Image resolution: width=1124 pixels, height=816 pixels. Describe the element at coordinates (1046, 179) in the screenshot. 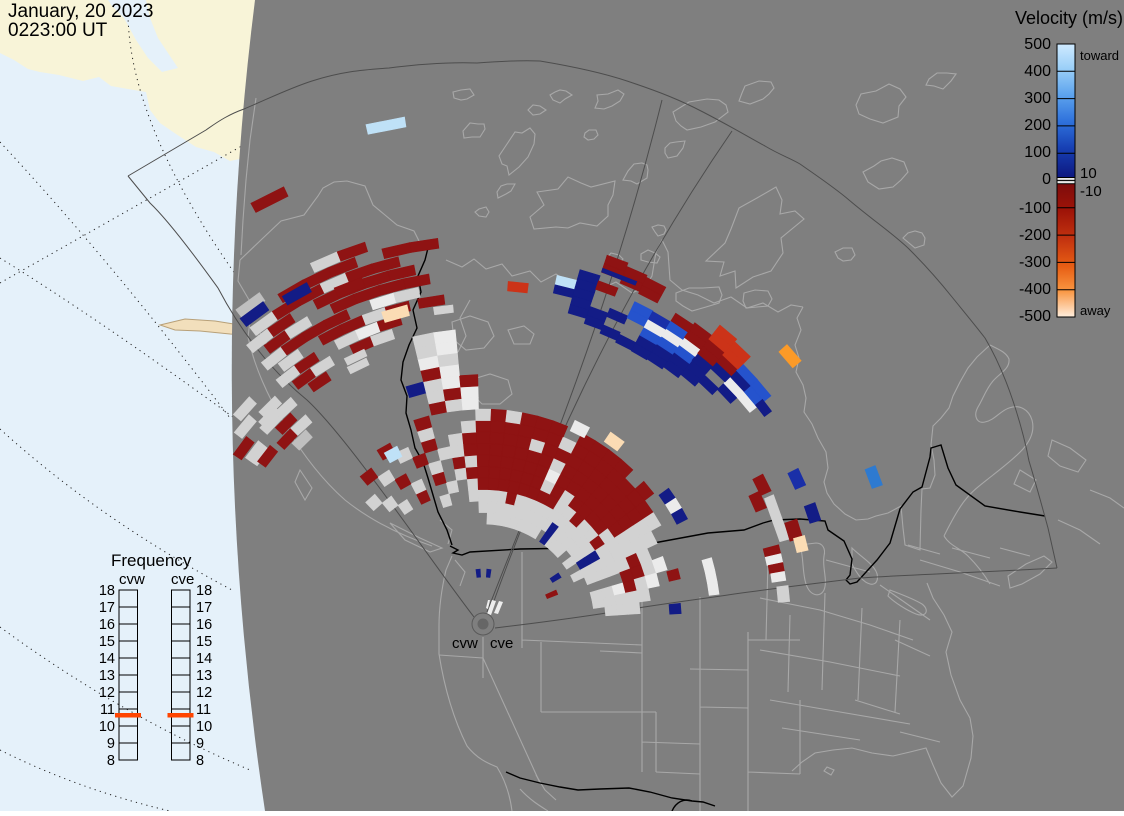

I see `svg-text: 0` at that location.